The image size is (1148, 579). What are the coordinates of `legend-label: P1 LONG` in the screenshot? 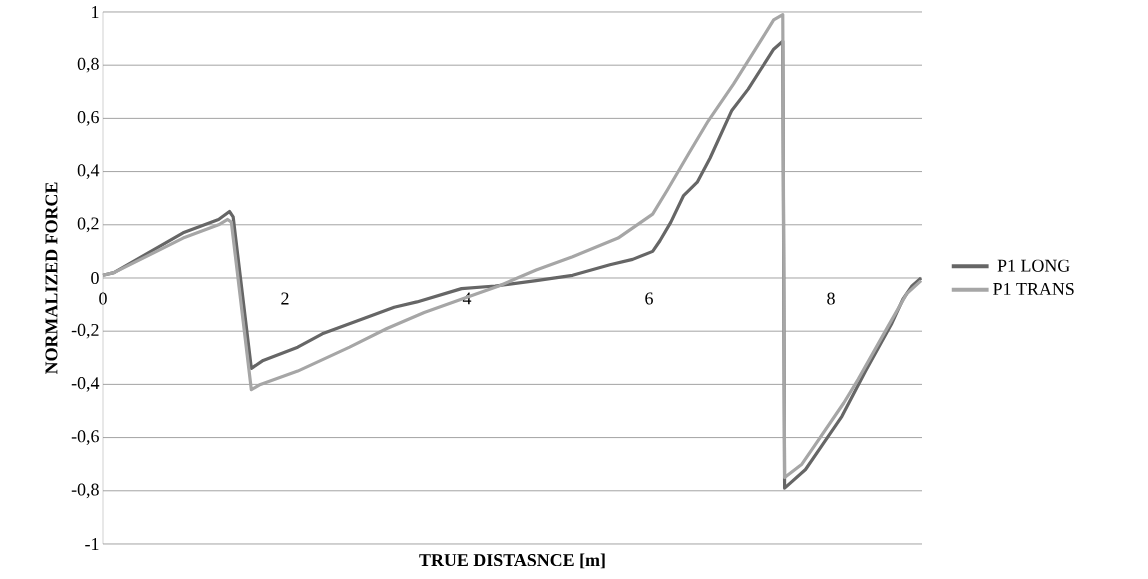 It's located at (1033, 265).